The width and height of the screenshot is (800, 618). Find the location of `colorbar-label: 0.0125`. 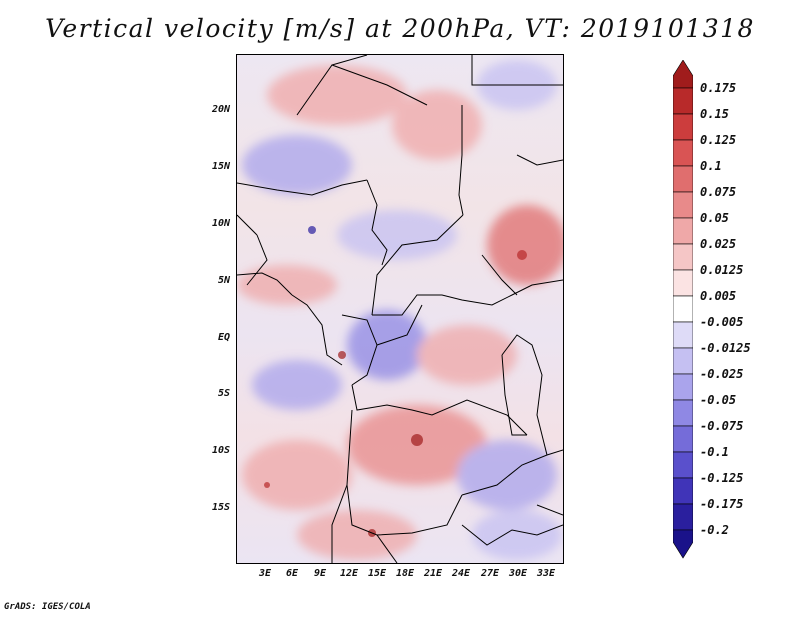

colorbar-label: 0.0125 is located at coordinates (722, 270).